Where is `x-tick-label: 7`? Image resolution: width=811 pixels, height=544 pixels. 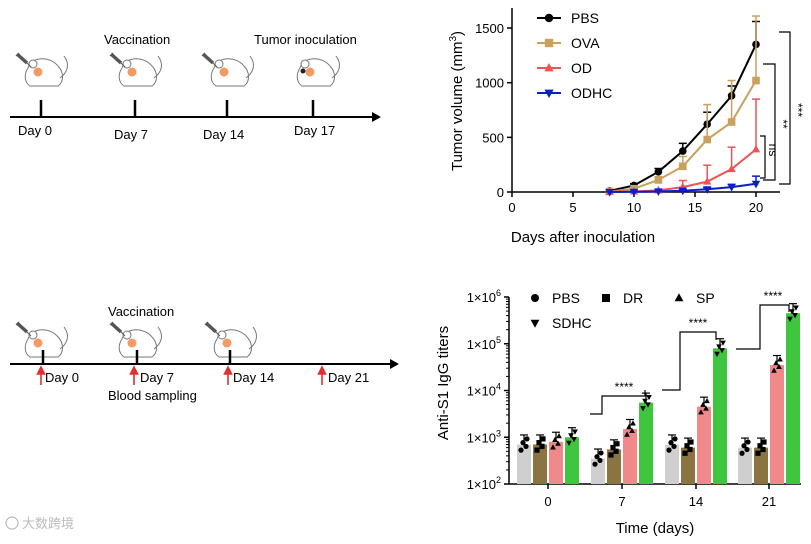 x-tick-label: 7 is located at coordinates (621, 501).